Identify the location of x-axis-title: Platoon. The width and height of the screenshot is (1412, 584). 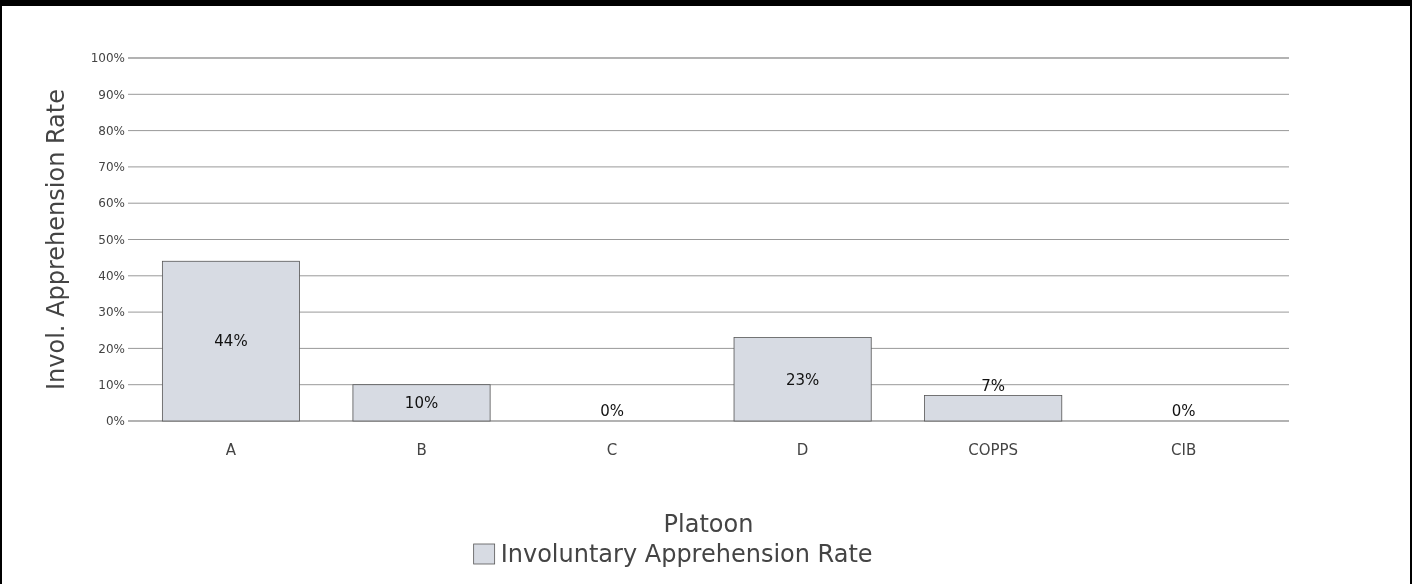
(708, 524).